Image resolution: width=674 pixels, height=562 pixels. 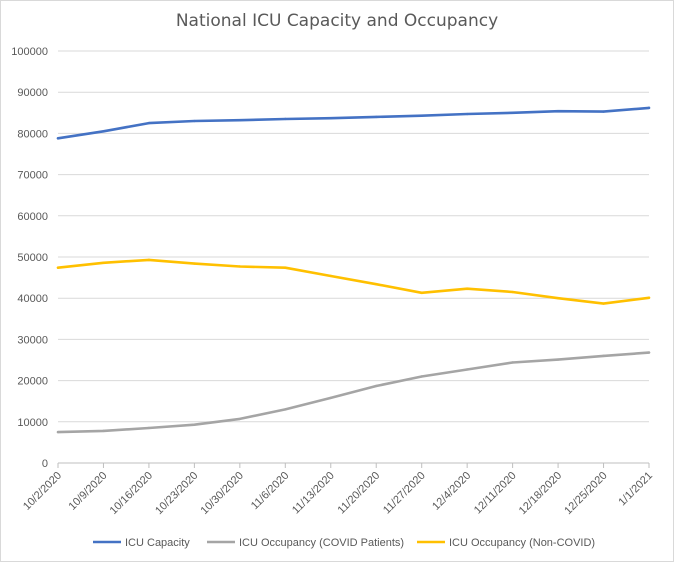 I want to click on x-tick-label: 12/4/2020, so click(x=451, y=491).